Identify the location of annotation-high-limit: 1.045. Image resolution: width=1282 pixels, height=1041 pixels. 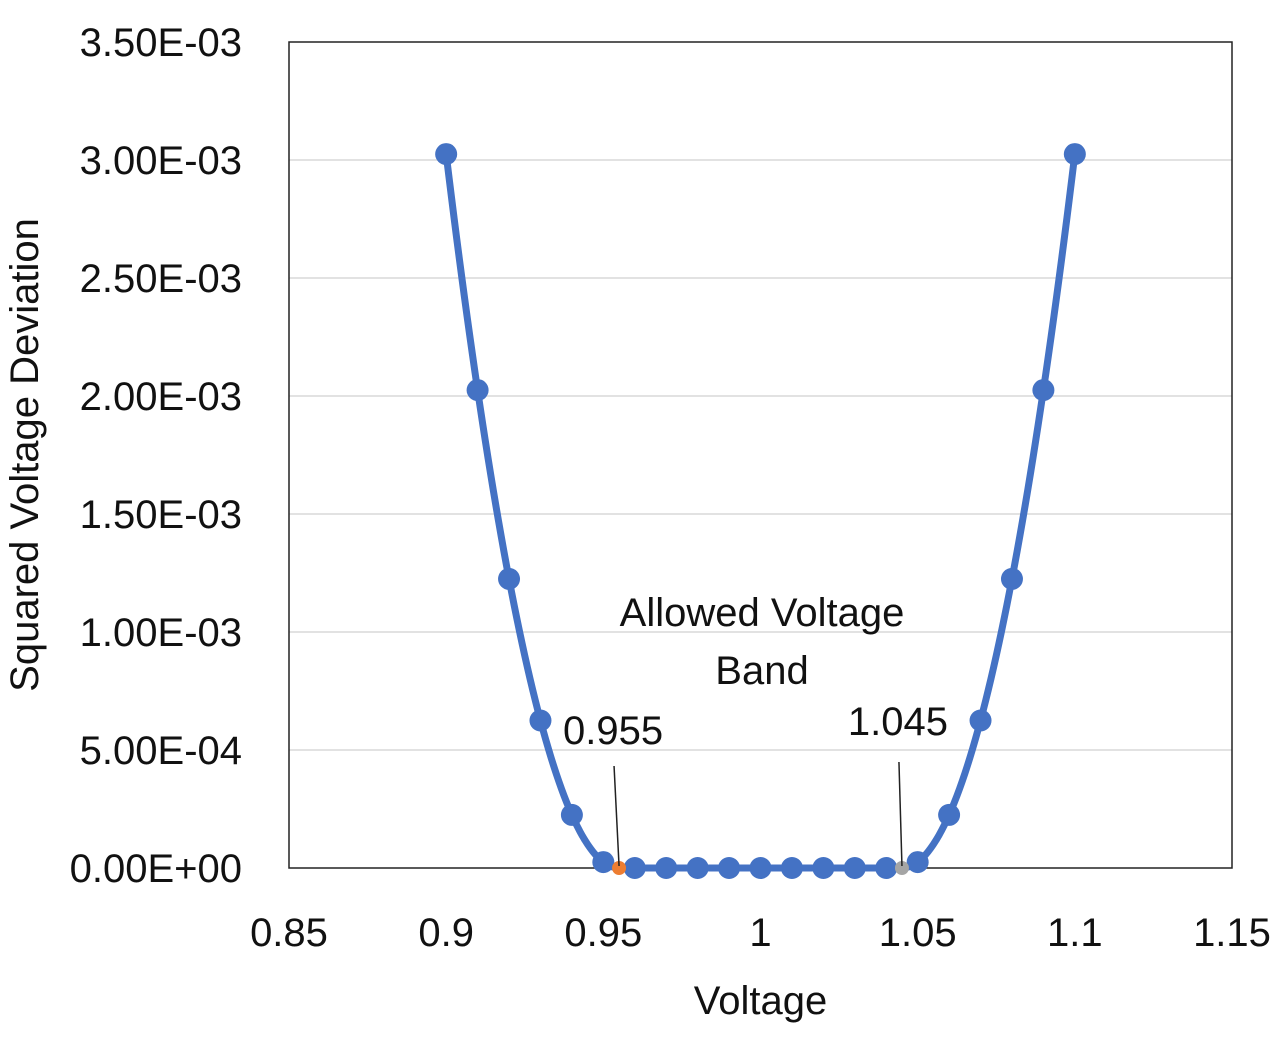
(898, 722).